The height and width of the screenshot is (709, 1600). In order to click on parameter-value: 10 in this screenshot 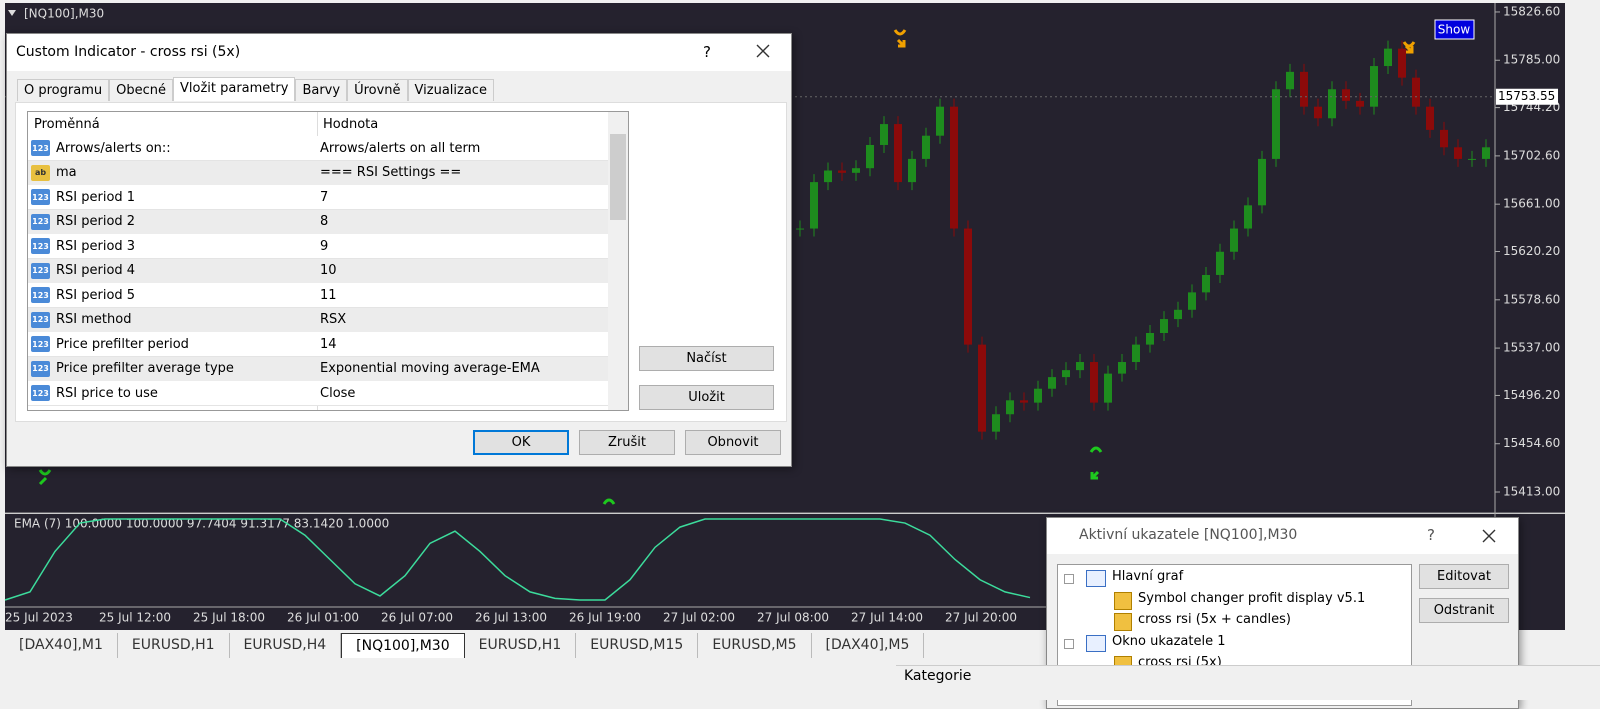, I will do `click(328, 270)`.